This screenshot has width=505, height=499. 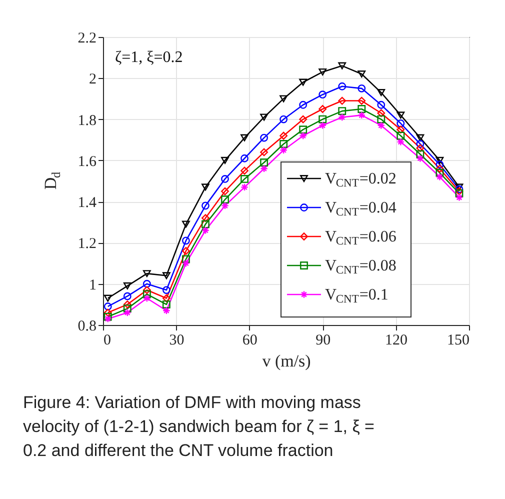 What do you see at coordinates (92, 80) in the screenshot?
I see `y-tick-label: 2` at bounding box center [92, 80].